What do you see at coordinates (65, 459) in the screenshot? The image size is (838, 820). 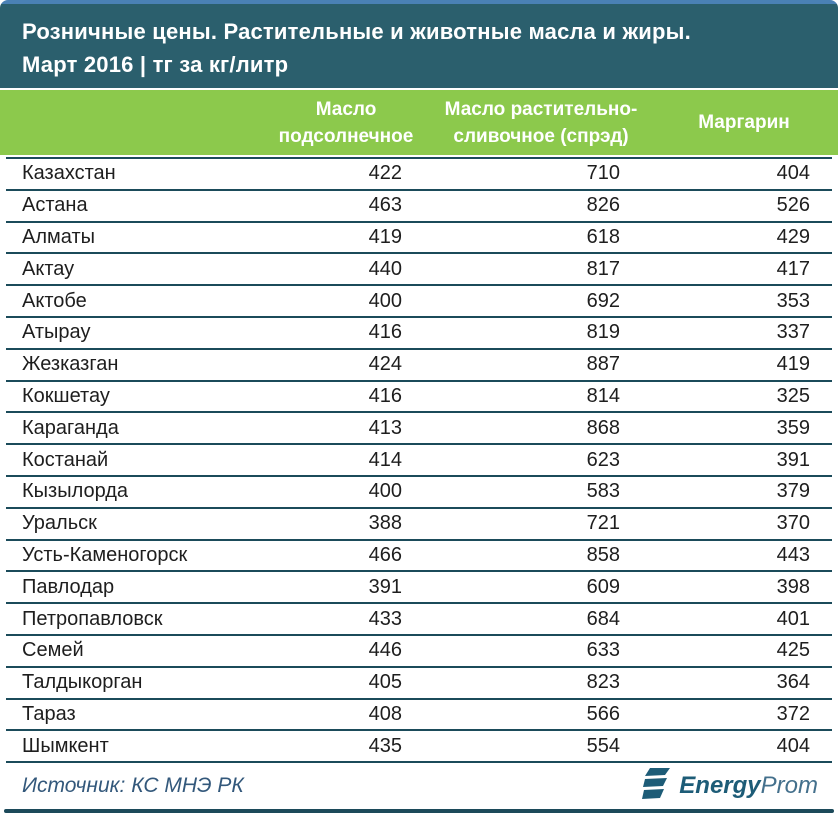 I see `region-cell: Костанай` at bounding box center [65, 459].